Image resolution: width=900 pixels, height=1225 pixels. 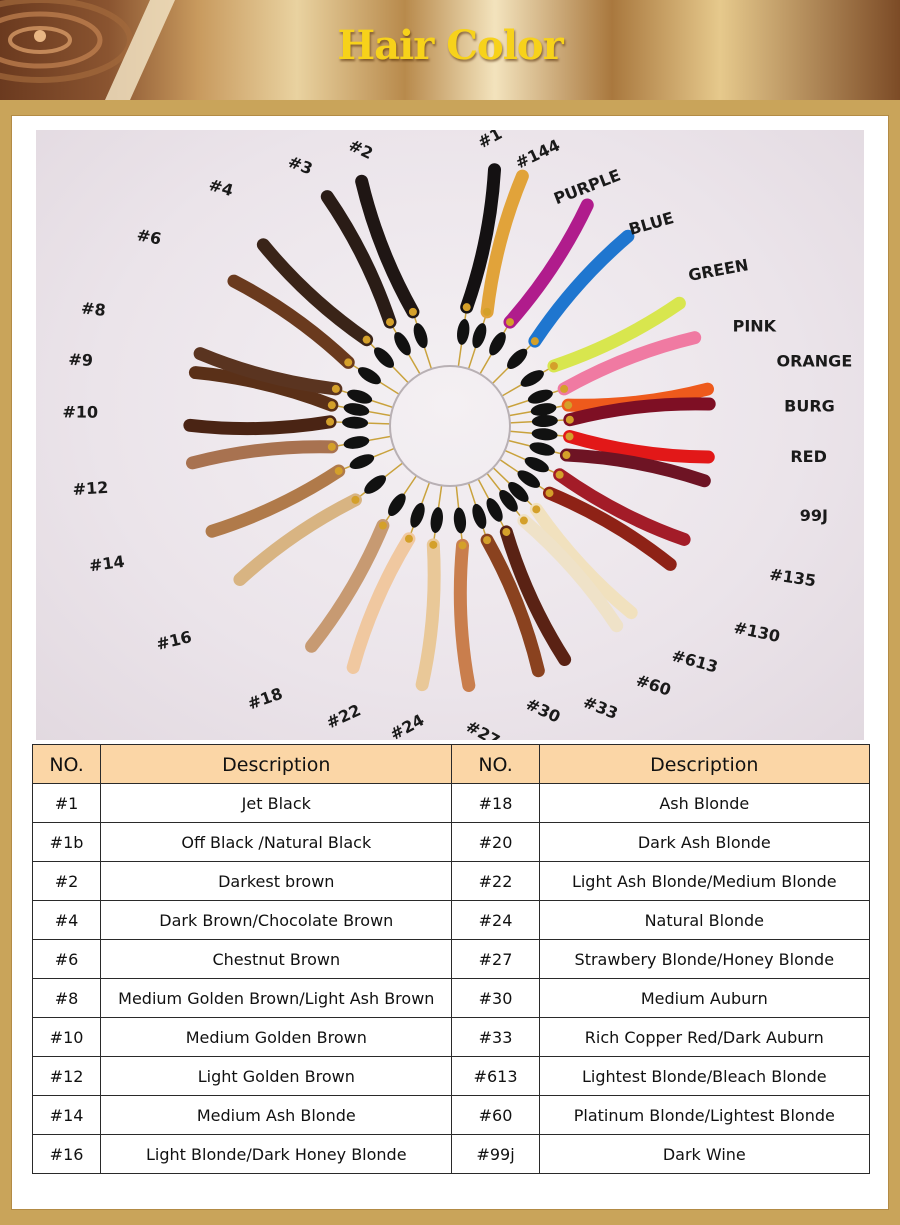 I want to click on swatch-label: RED, so click(x=808, y=456).